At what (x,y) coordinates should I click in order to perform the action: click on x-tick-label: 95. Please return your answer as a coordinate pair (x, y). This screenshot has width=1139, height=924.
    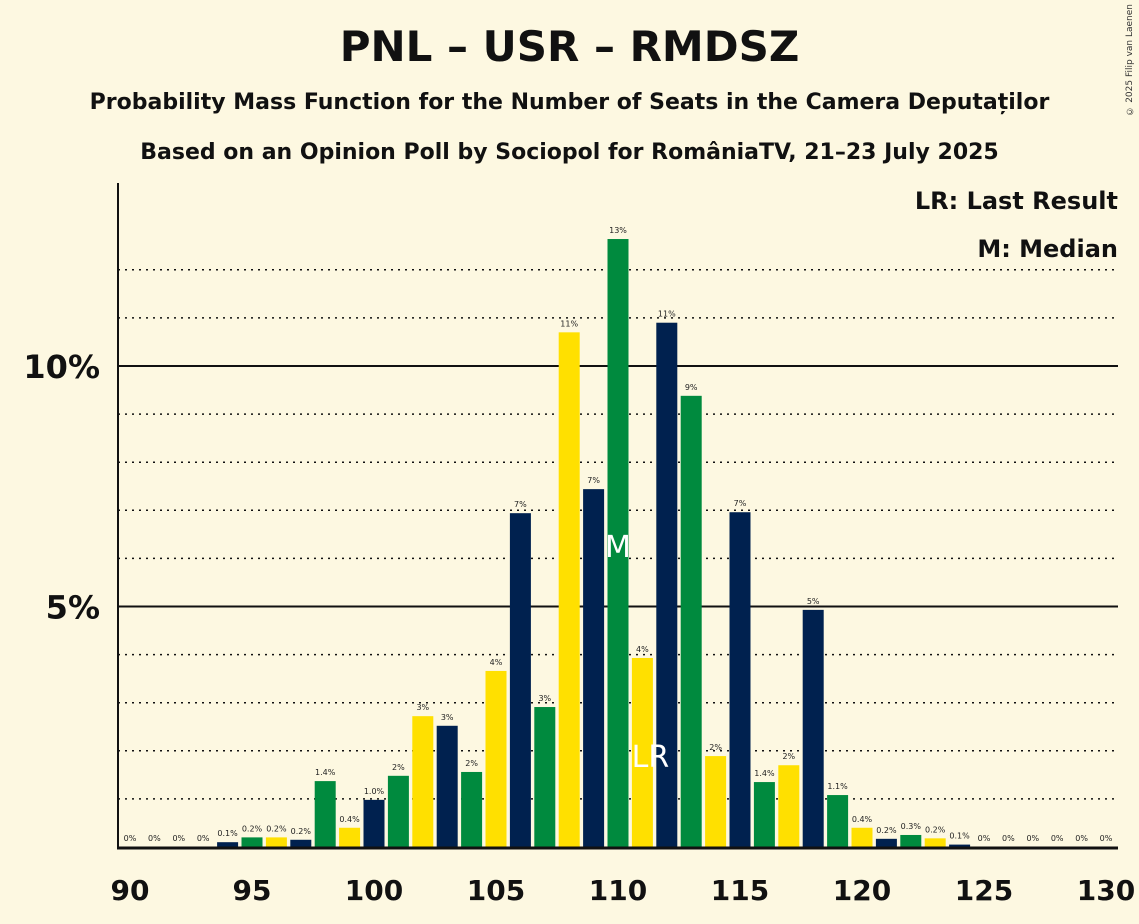
    Looking at the image, I should click on (252, 890).